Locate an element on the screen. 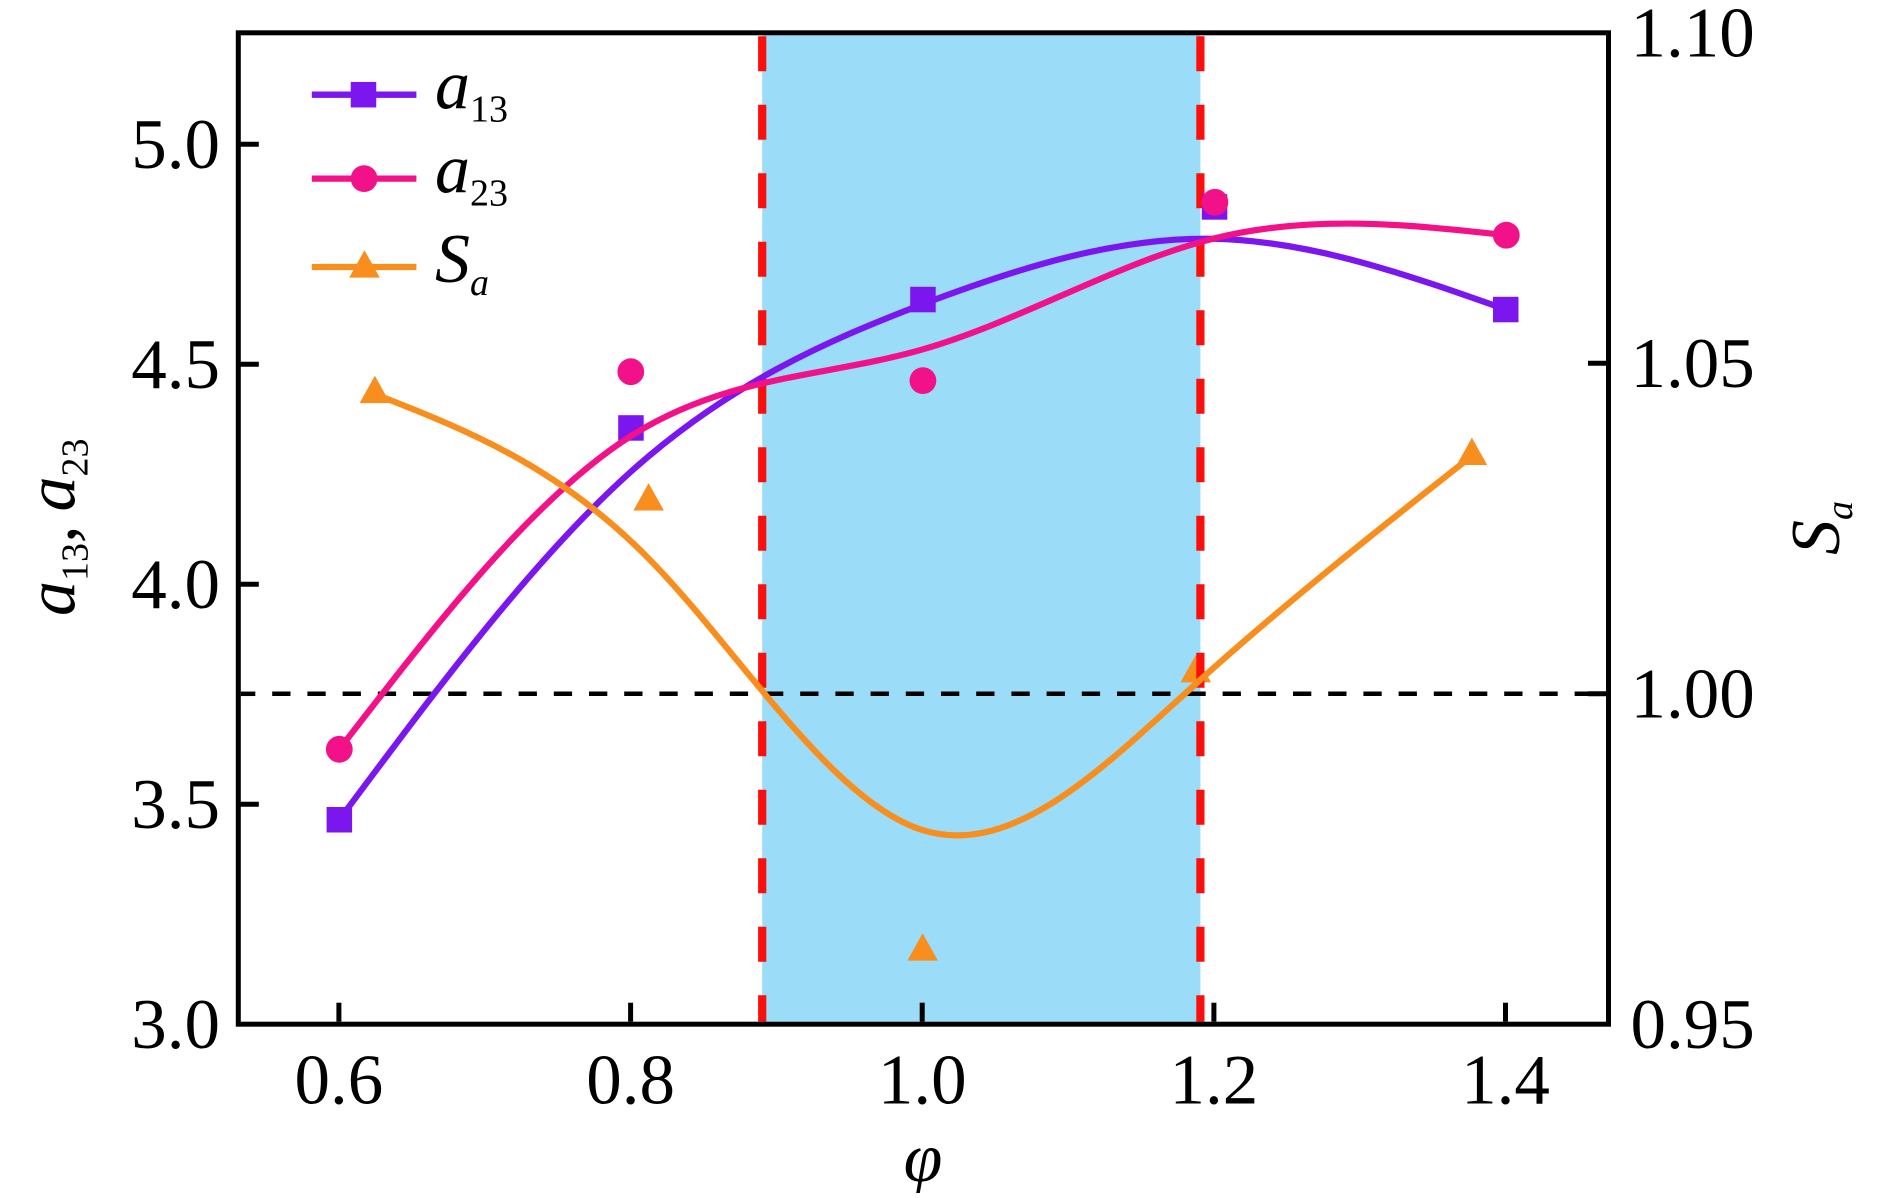  svg-text: 4.5 is located at coordinates (175, 365).